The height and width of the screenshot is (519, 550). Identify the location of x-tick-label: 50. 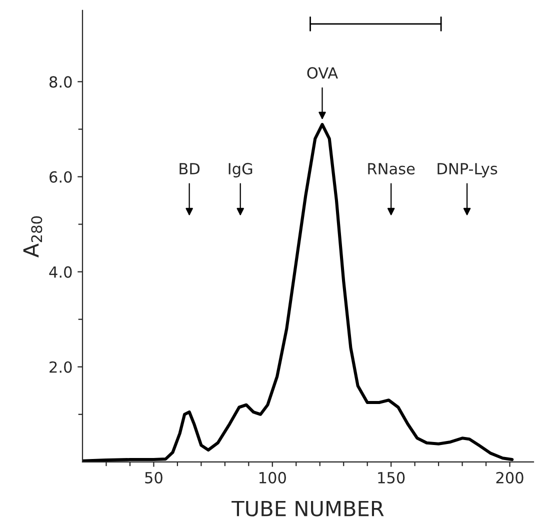
(153, 478).